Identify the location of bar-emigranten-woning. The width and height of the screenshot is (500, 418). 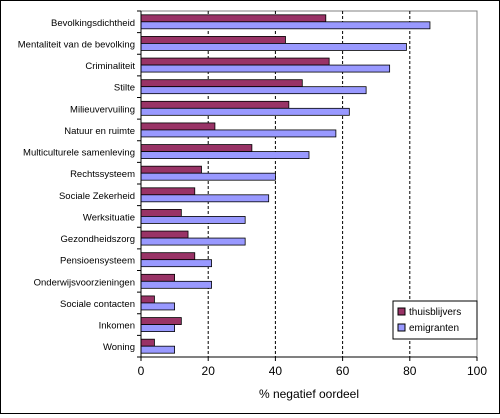
(157, 349).